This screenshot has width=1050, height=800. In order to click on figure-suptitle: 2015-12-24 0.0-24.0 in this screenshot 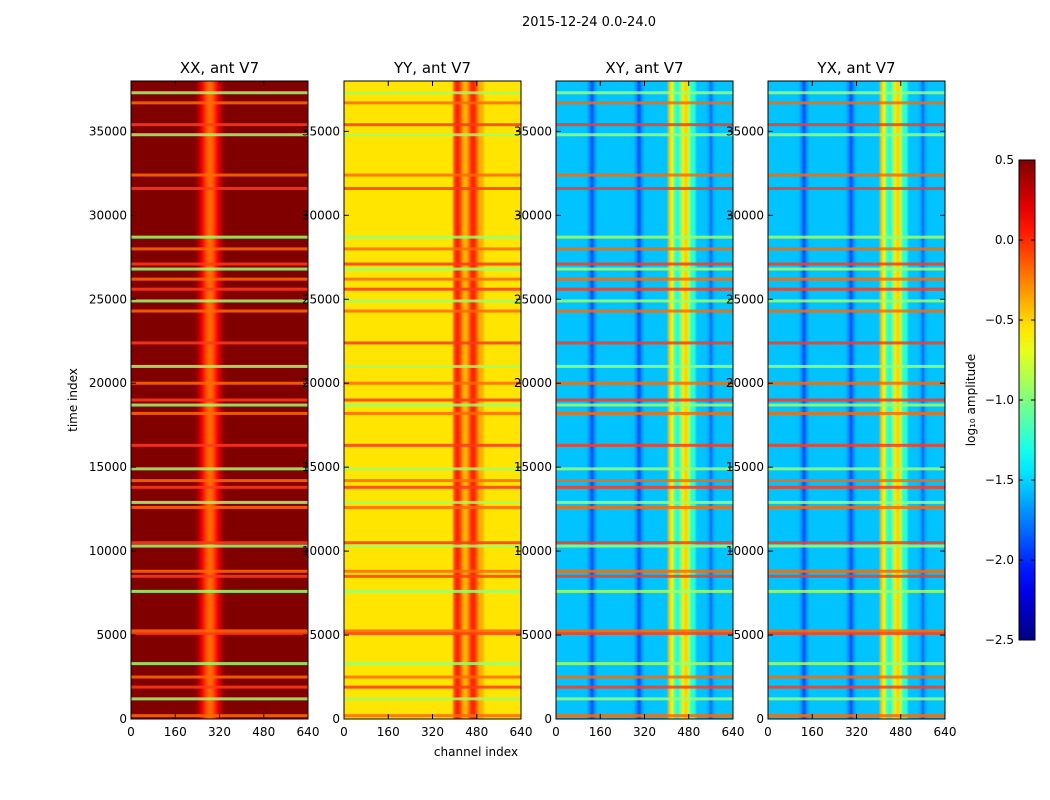, I will do `click(589, 22)`.